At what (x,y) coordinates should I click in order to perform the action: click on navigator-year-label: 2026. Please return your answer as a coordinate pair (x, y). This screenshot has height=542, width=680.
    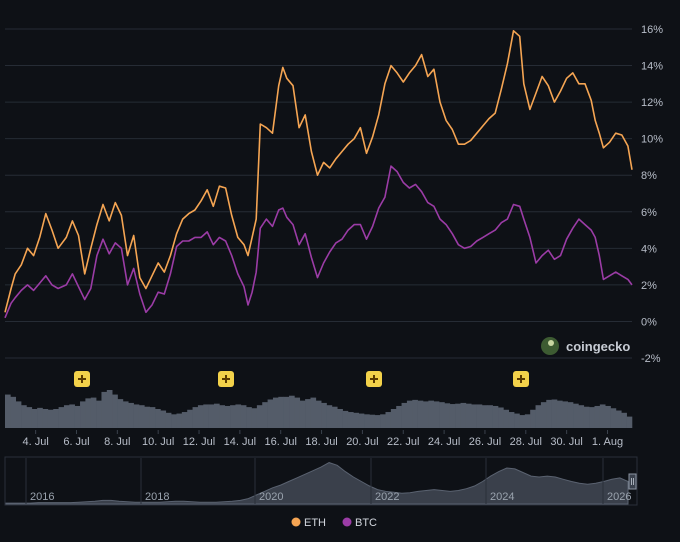
    Looking at the image, I should click on (619, 497).